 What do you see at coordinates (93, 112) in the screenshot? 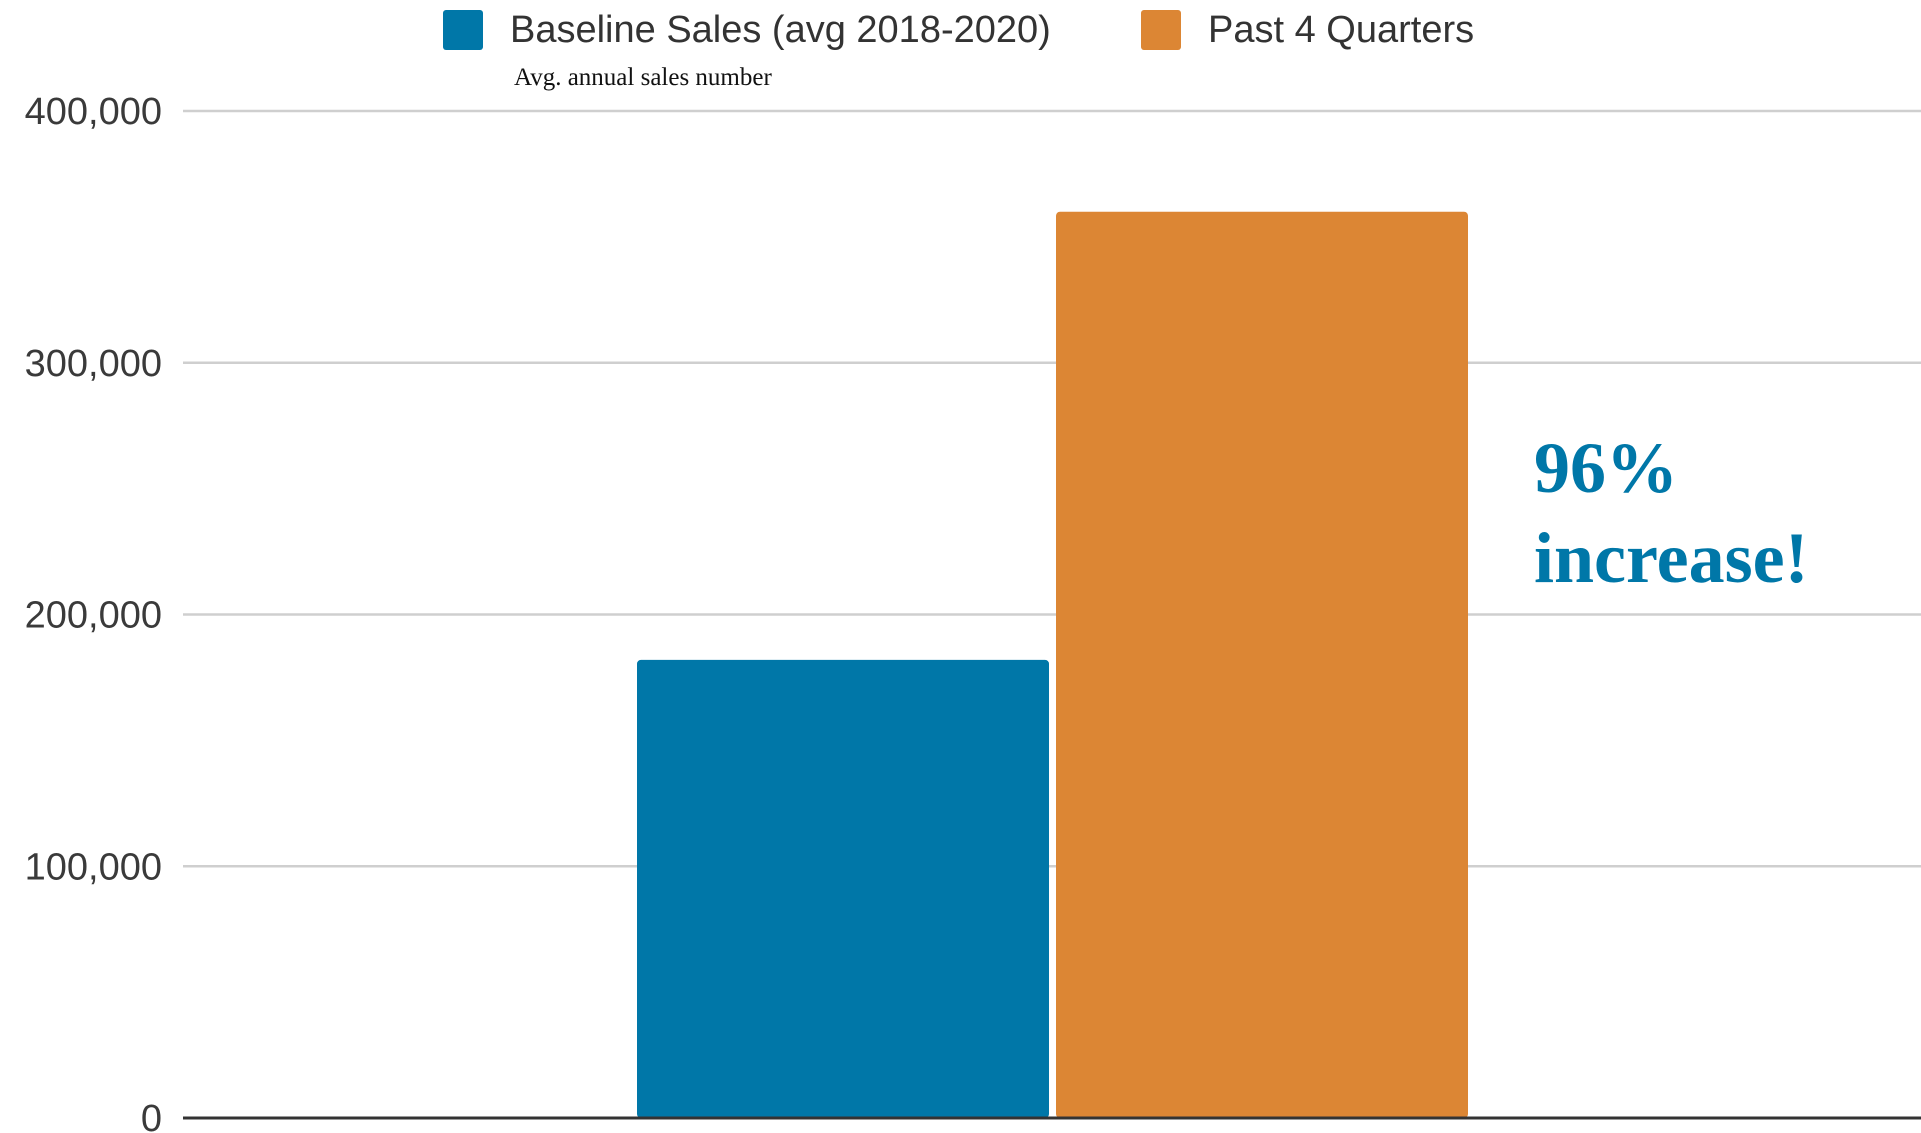
I see `y-tick-label: 400,000` at bounding box center [93, 112].